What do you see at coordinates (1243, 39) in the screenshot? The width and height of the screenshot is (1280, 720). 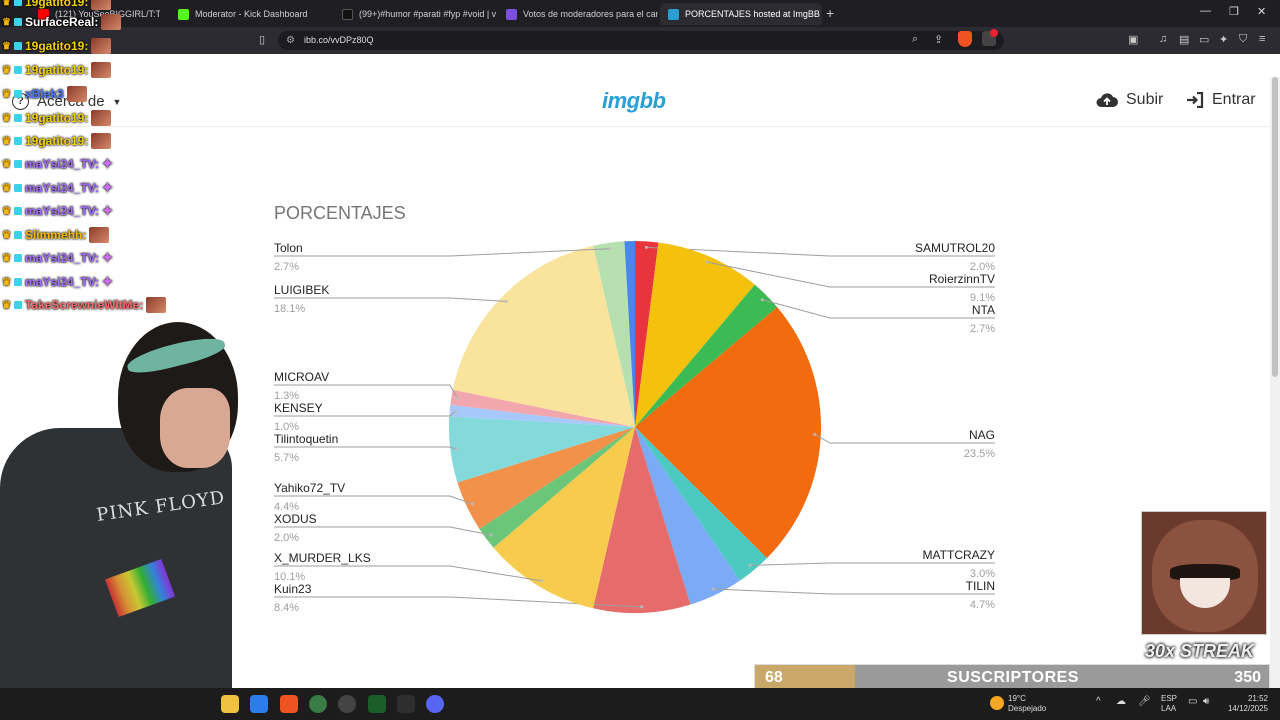 I see `vpn-icon: ⛉` at bounding box center [1243, 39].